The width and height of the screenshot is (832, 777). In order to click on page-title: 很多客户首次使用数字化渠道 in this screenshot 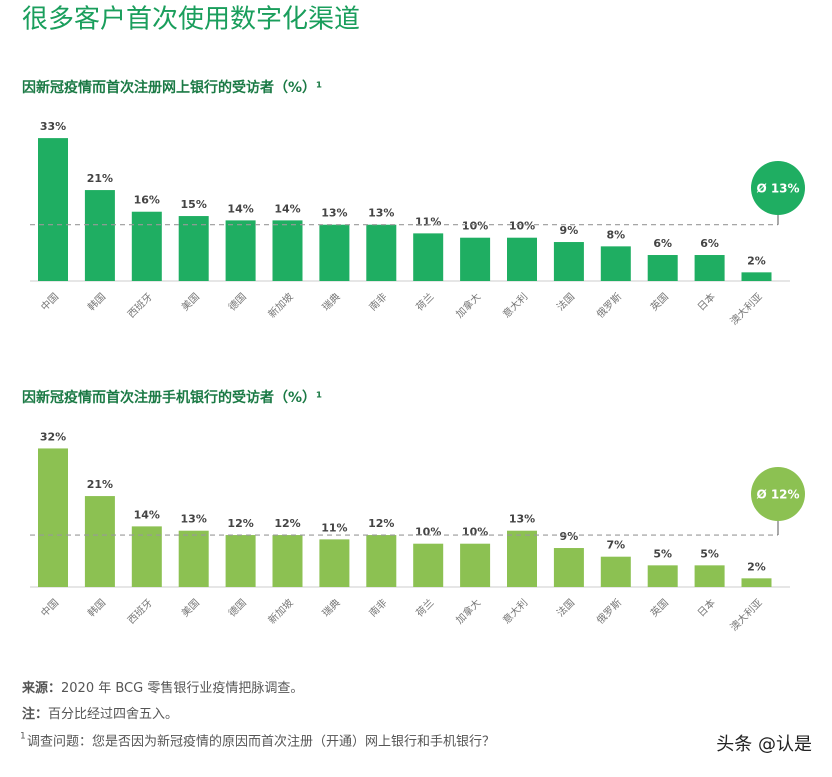, I will do `click(191, 20)`.